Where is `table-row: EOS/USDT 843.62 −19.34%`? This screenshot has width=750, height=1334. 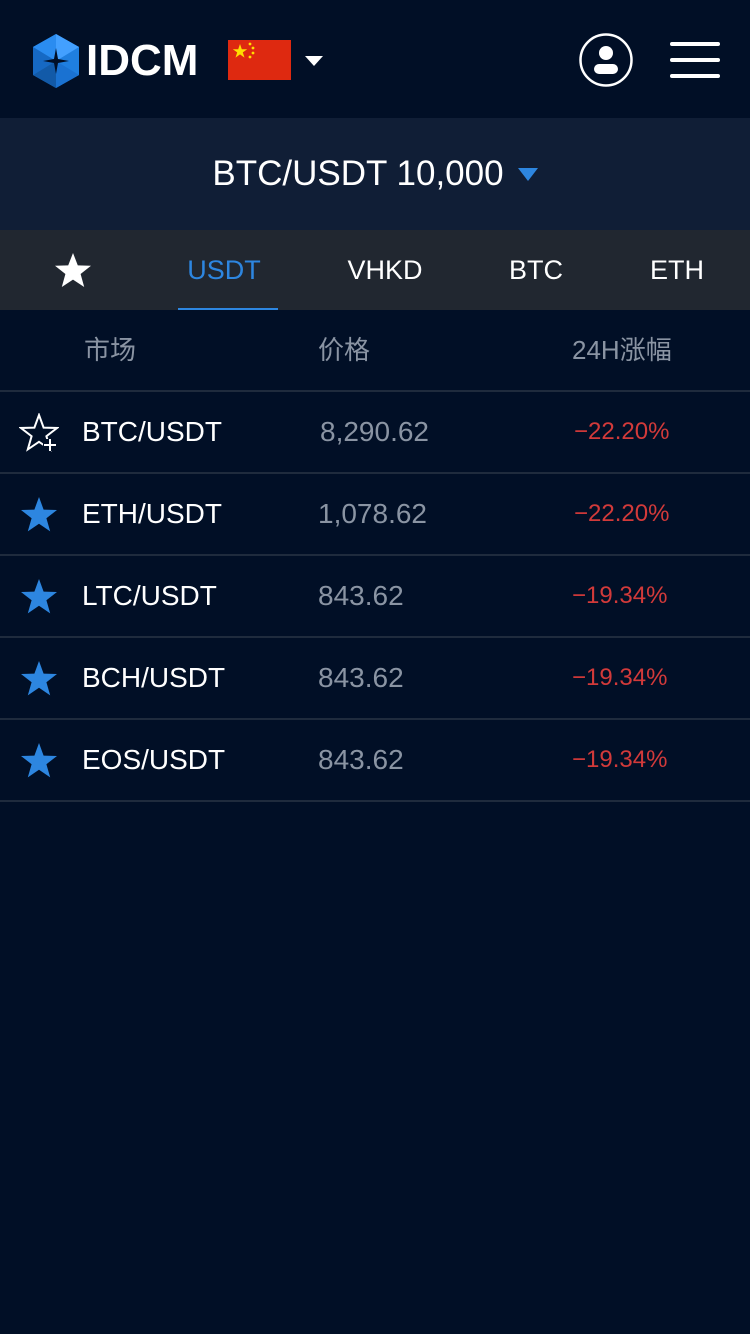 table-row: EOS/USDT 843.62 −19.34% is located at coordinates (375, 760).